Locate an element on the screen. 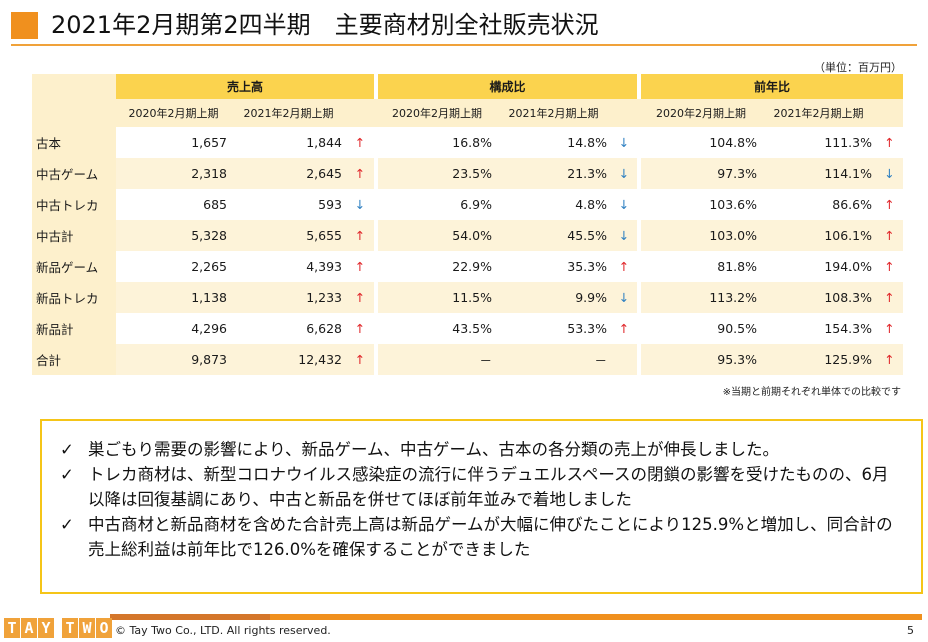 The image size is (928, 642). yoy-2020: 95.3% is located at coordinates (701, 359).